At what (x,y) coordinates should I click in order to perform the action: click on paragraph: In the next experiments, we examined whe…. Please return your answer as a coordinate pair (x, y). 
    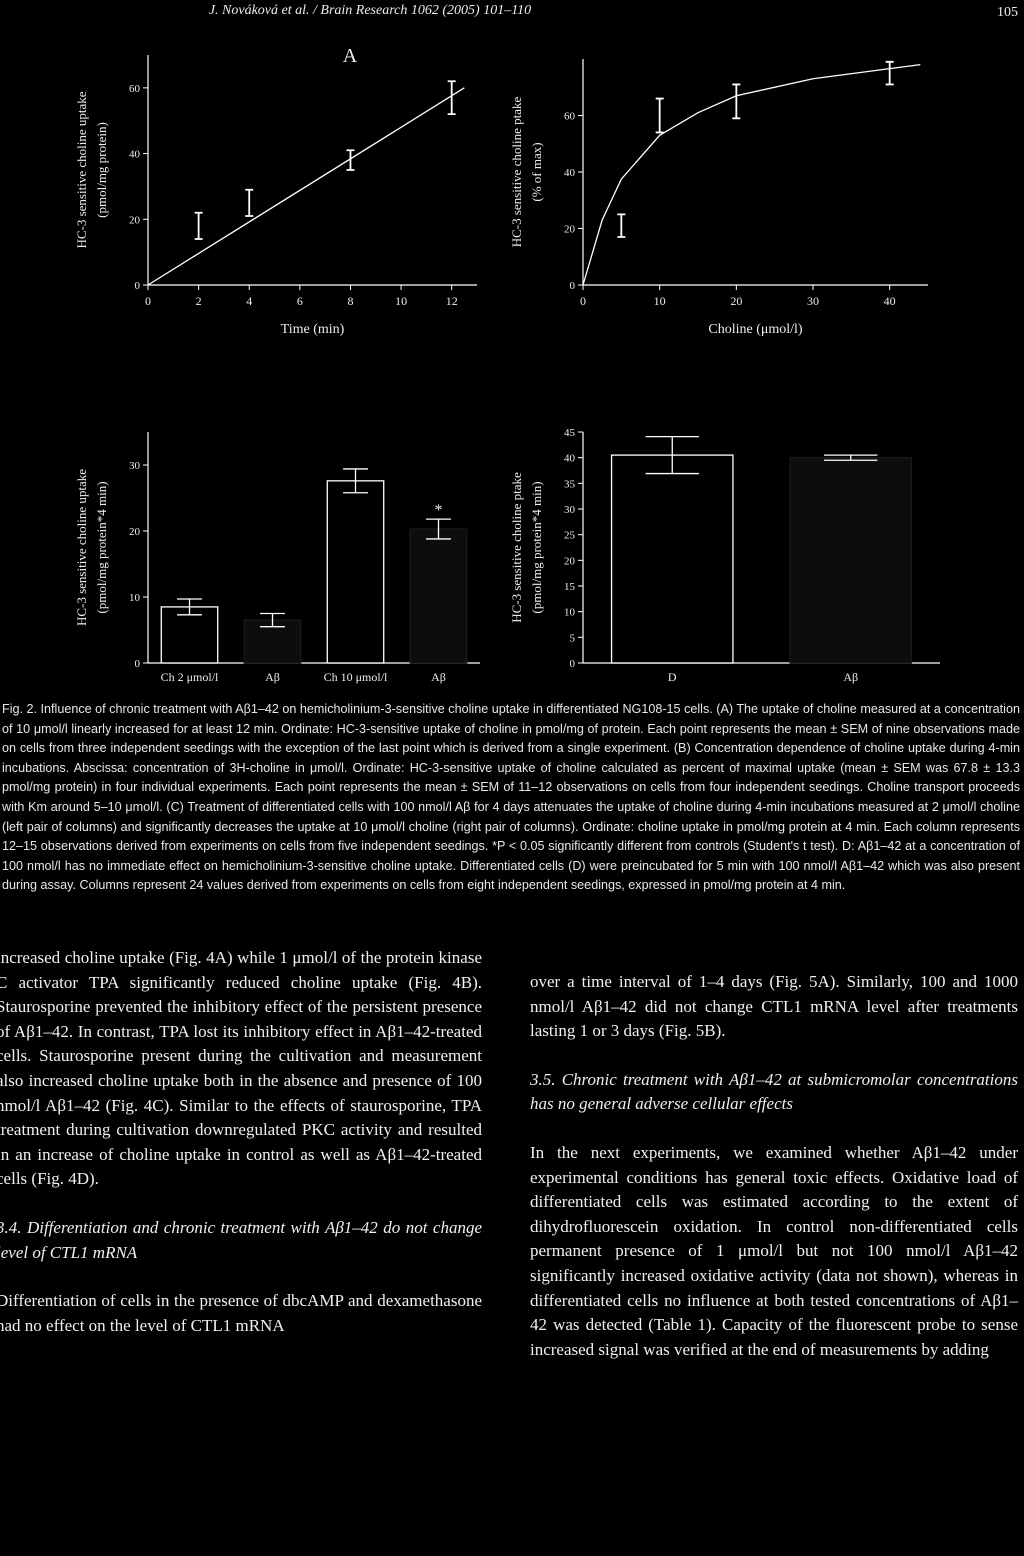
    Looking at the image, I should click on (774, 1250).